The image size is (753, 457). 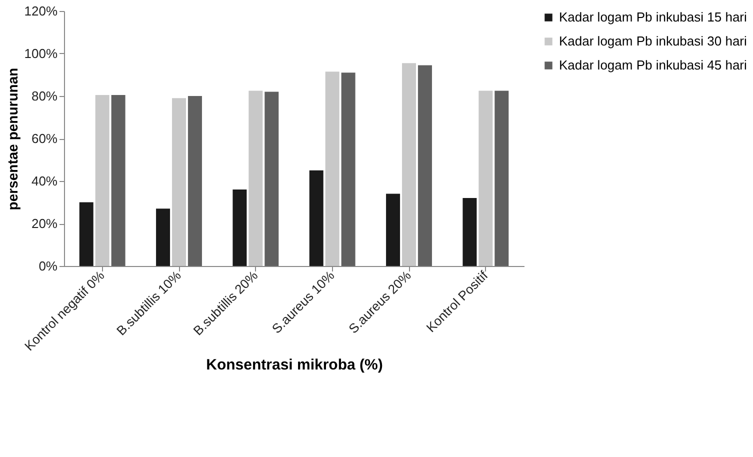 I want to click on y-tick-label: 60%, so click(x=44, y=138).